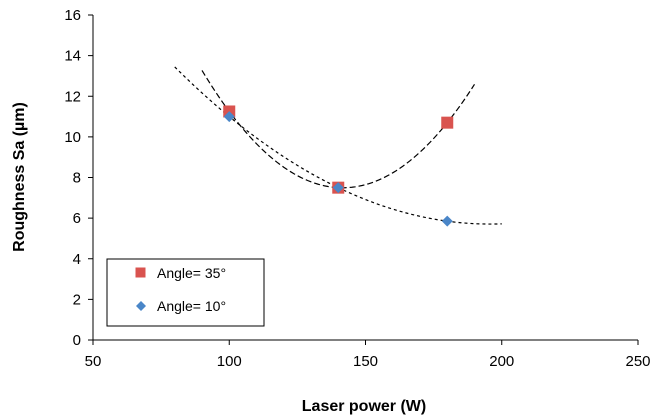 This screenshot has width=653, height=418. Describe the element at coordinates (191, 306) in the screenshot. I see `legend-label-angle-10: Angle= 10°` at that location.